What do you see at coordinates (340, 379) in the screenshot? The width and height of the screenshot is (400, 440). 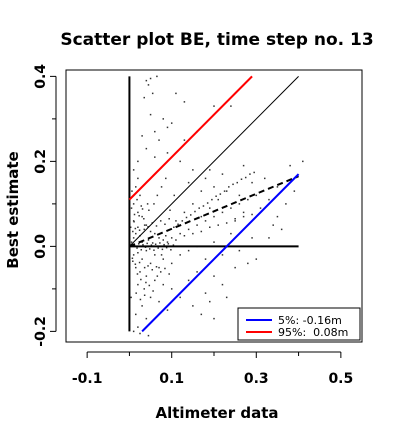 I see `x-tick-label: 0.5` at bounding box center [340, 379].